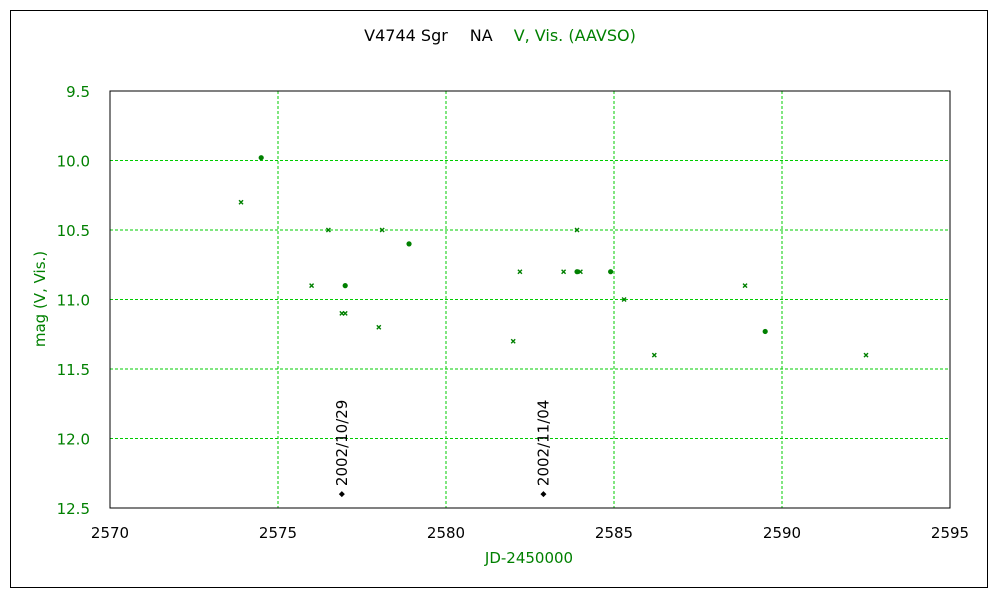 This screenshot has height=600, width=1000. What do you see at coordinates (530, 533) in the screenshot?
I see `x-axis: 2570 2575 2580 2585 2590 2595` at bounding box center [530, 533].